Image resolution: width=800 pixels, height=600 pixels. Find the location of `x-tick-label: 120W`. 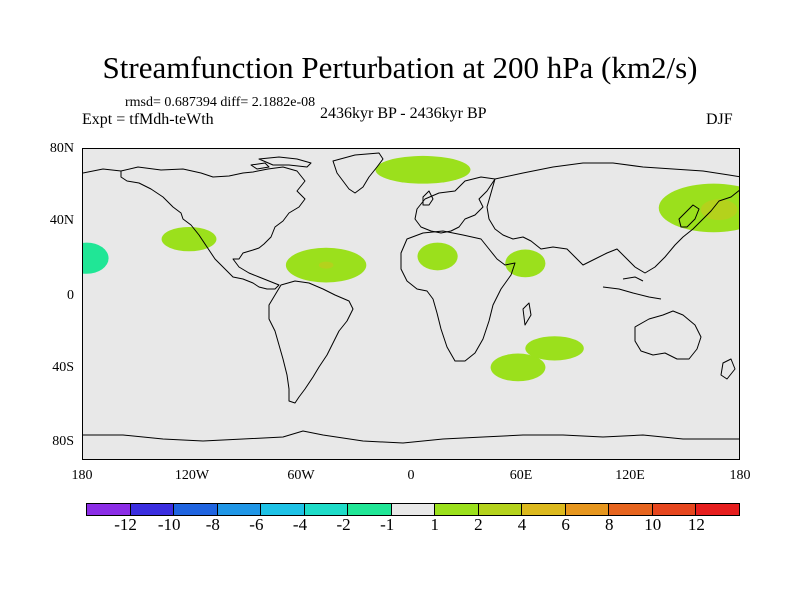

x-tick-label: 120W is located at coordinates (192, 475).